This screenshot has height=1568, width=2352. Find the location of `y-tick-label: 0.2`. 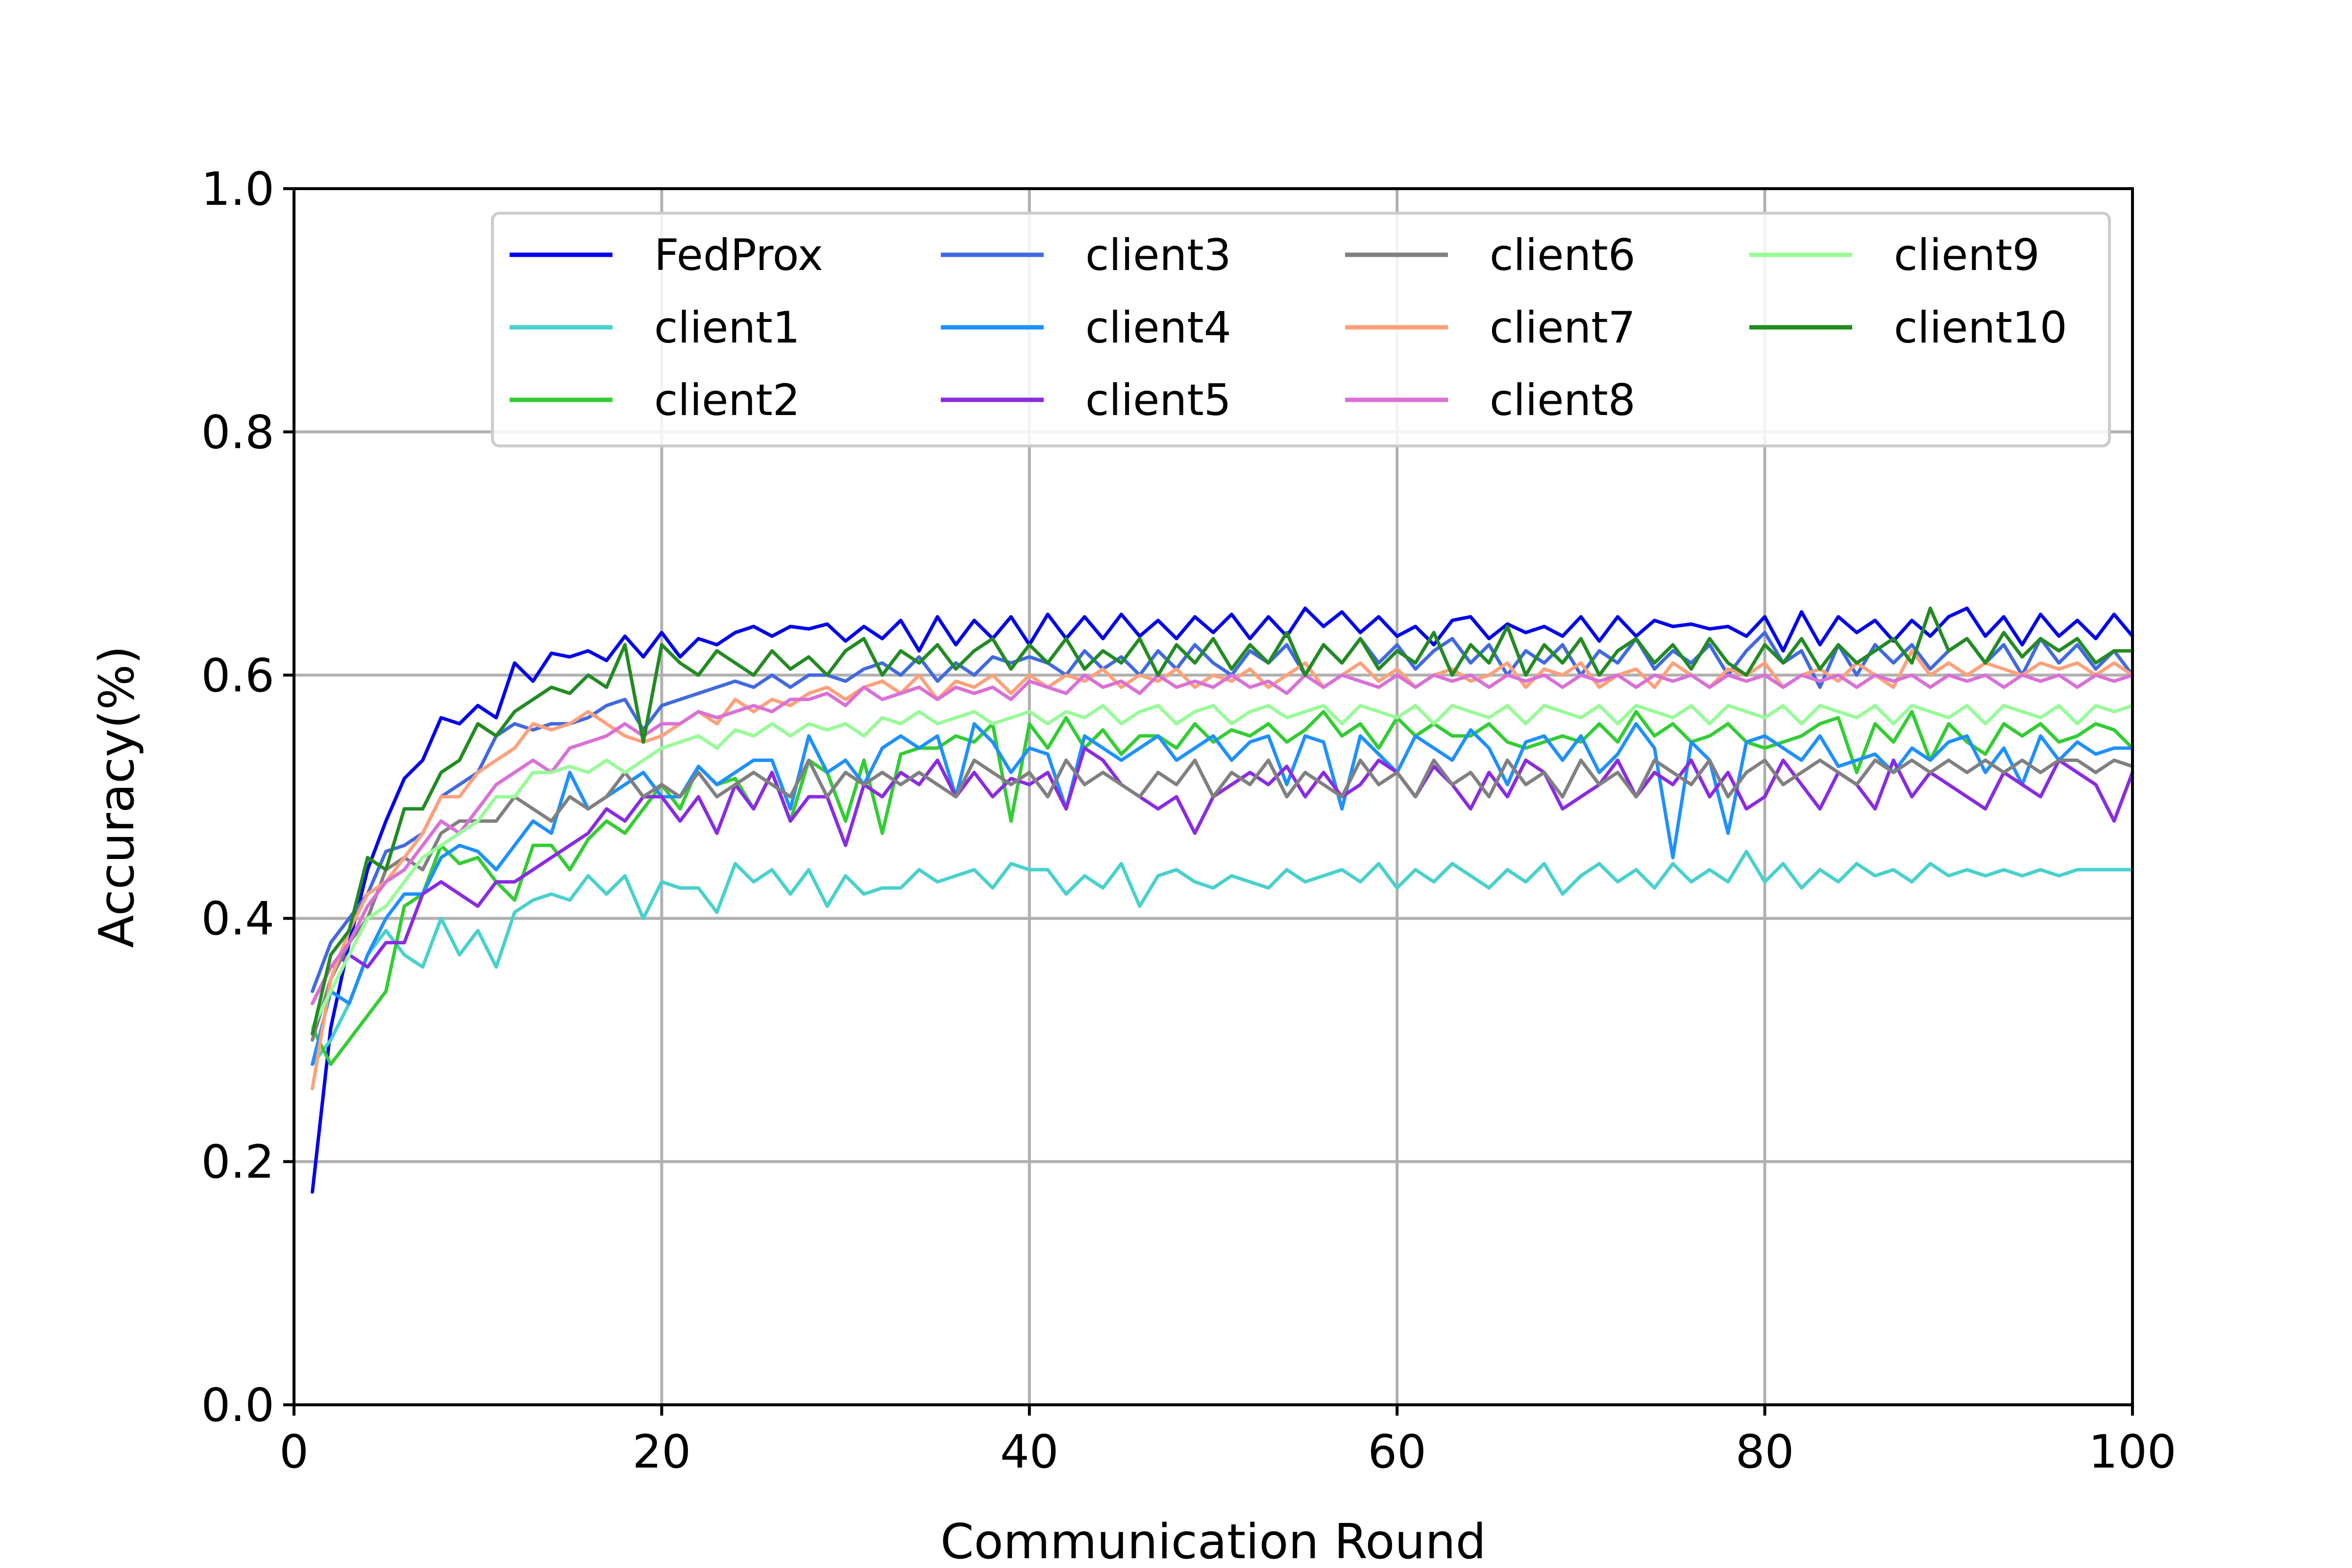

y-tick-label: 0.2 is located at coordinates (238, 1162).